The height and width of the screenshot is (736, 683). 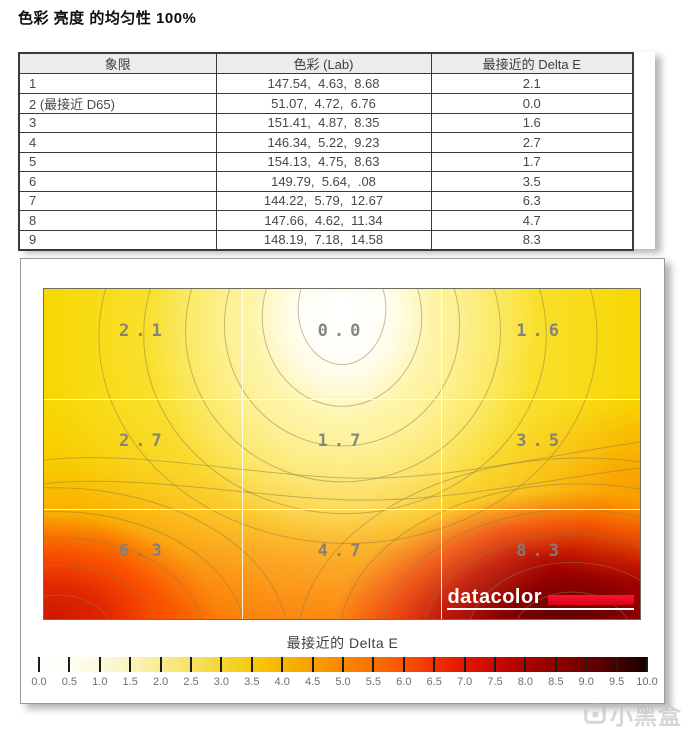 I want to click on table-row: 2 (最接近 D65) 51.07, 4.72, 6.76 0.0, so click(x=326, y=103).